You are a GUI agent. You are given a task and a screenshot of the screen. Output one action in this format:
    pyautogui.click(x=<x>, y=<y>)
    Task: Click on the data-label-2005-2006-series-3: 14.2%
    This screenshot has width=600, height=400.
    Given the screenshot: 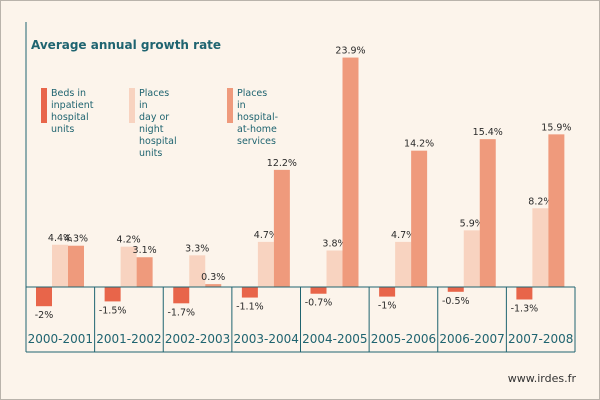 What is the action you would take?
    pyautogui.click(x=419, y=144)
    